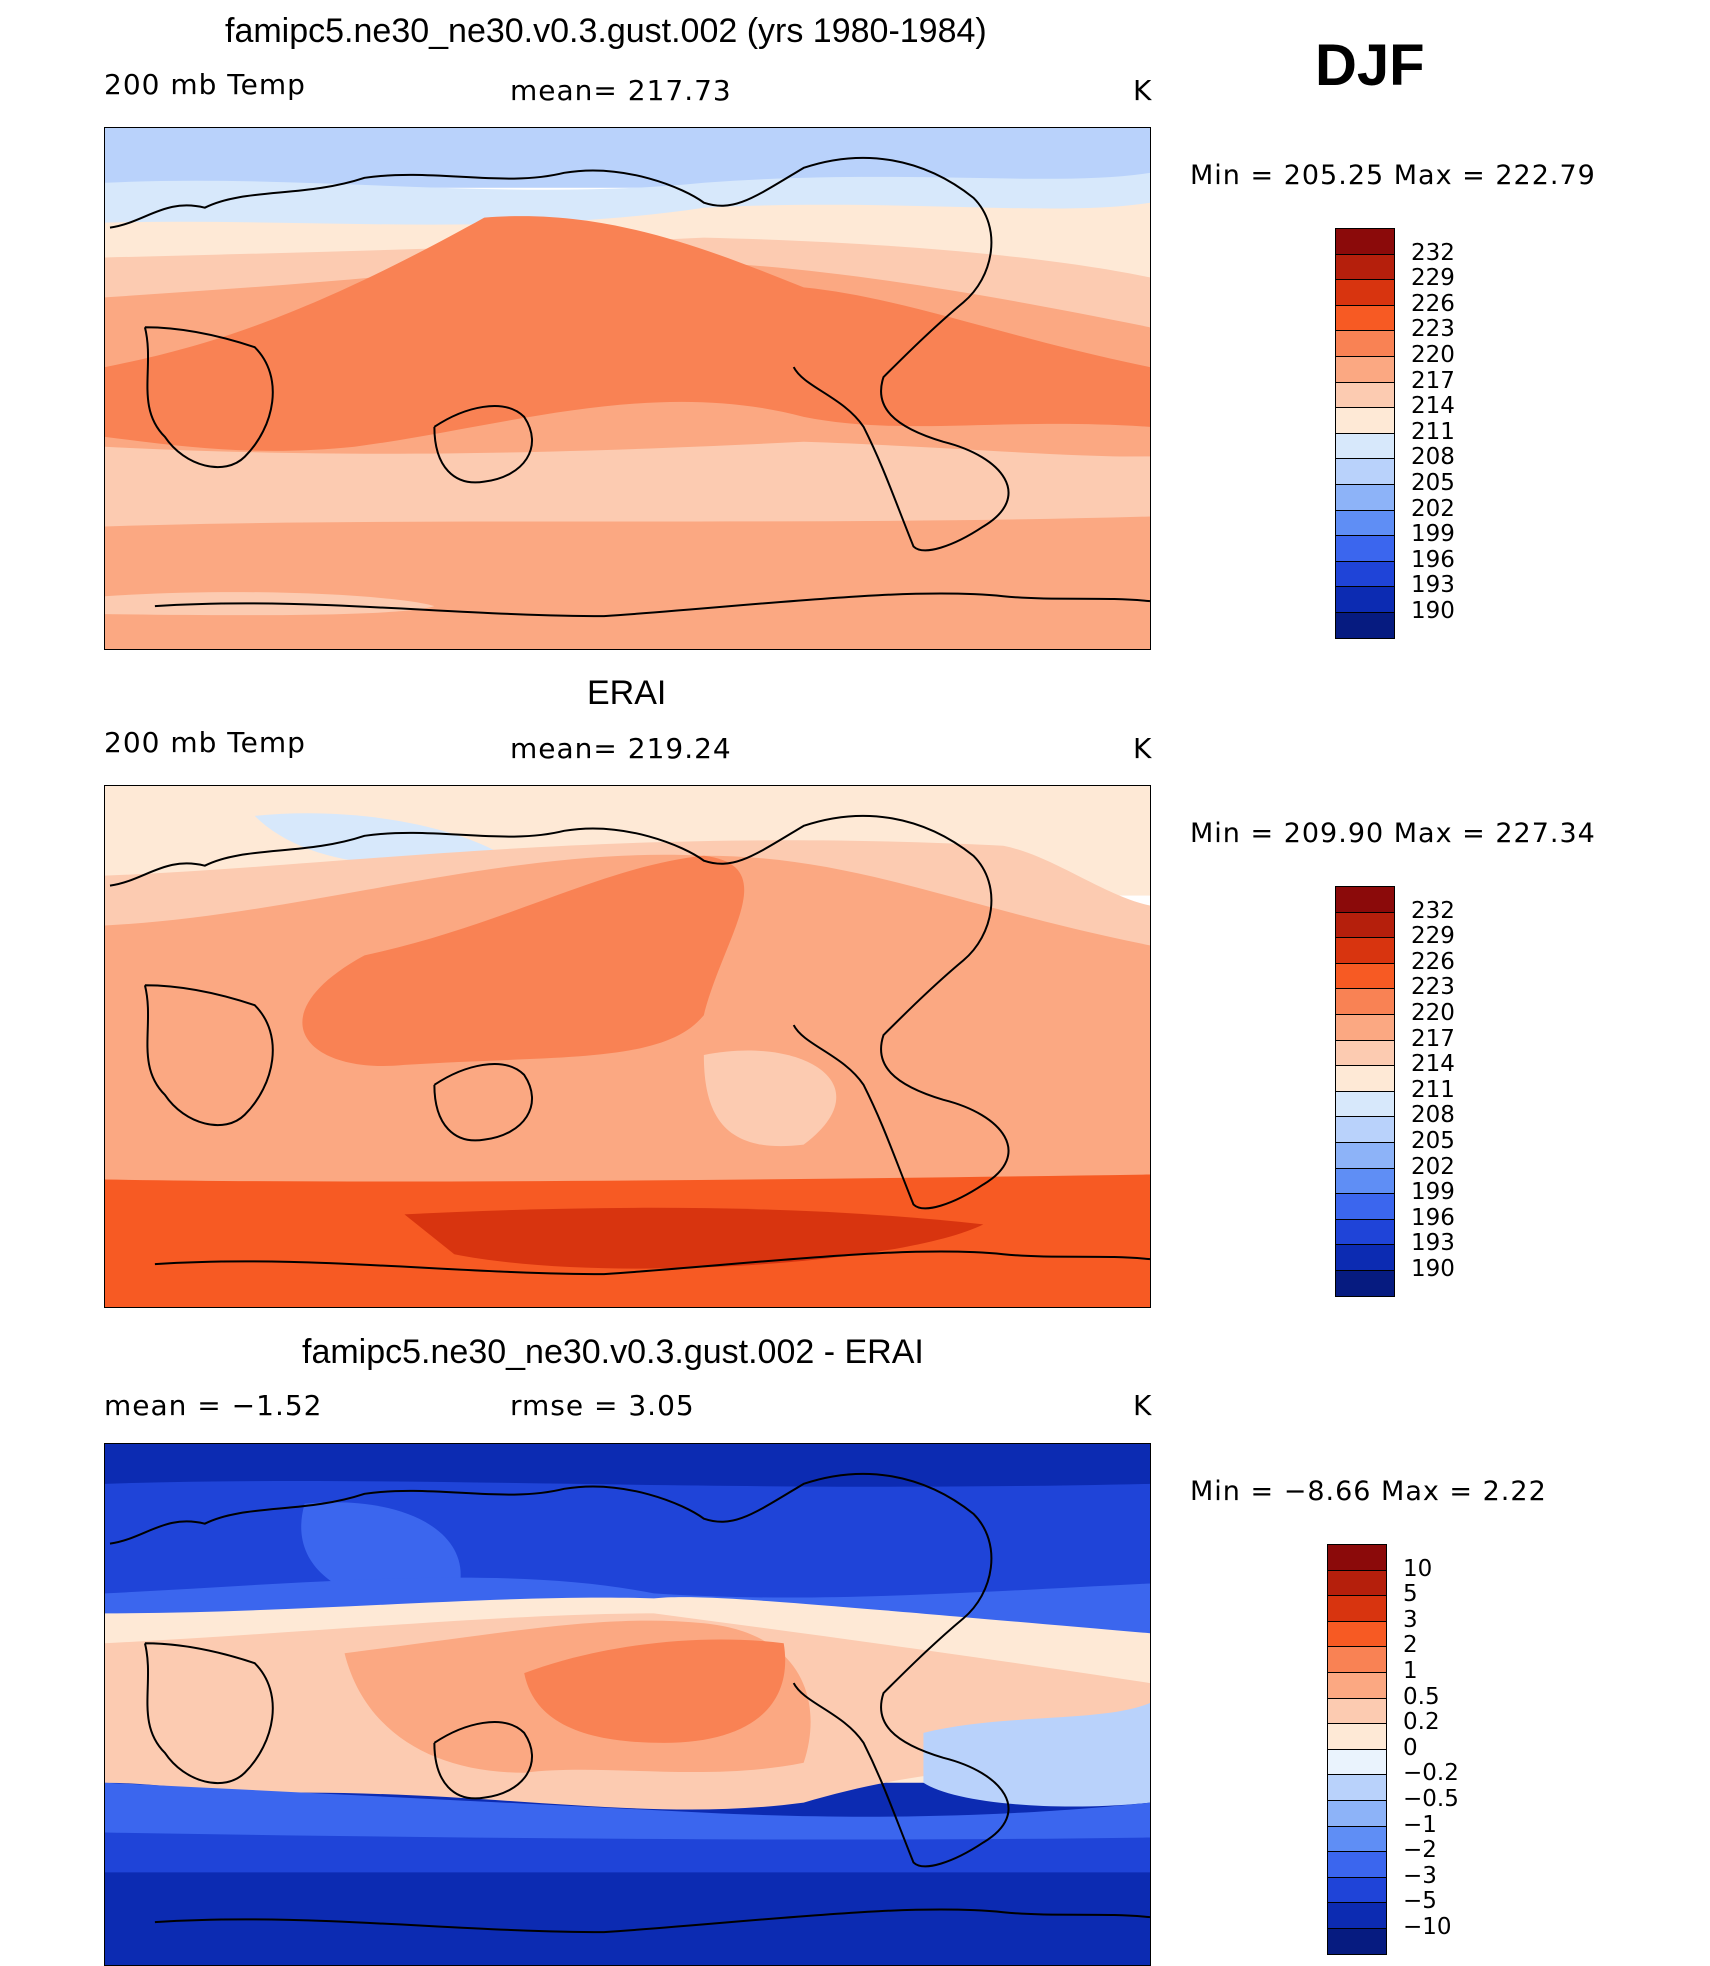 The height and width of the screenshot is (1966, 1710). What do you see at coordinates (1431, 1799) in the screenshot?
I see `colorbar-tick-label: −0.5` at bounding box center [1431, 1799].